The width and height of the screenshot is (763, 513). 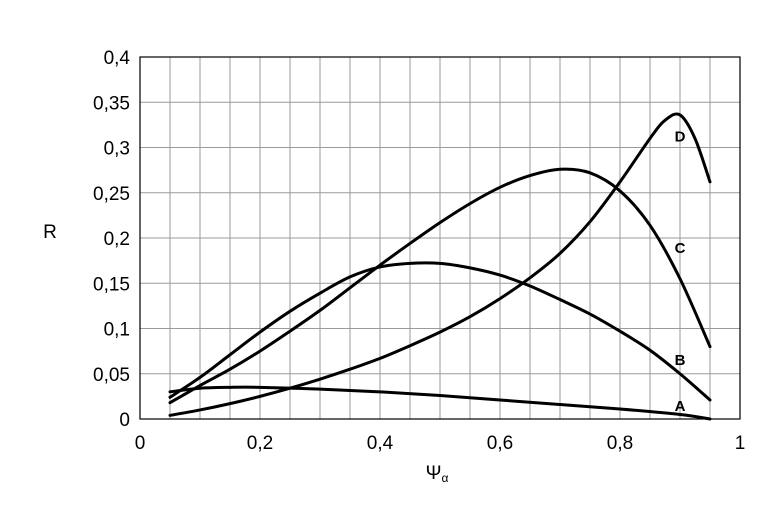 I want to click on y-tick-label: 0,05, so click(x=111, y=375).